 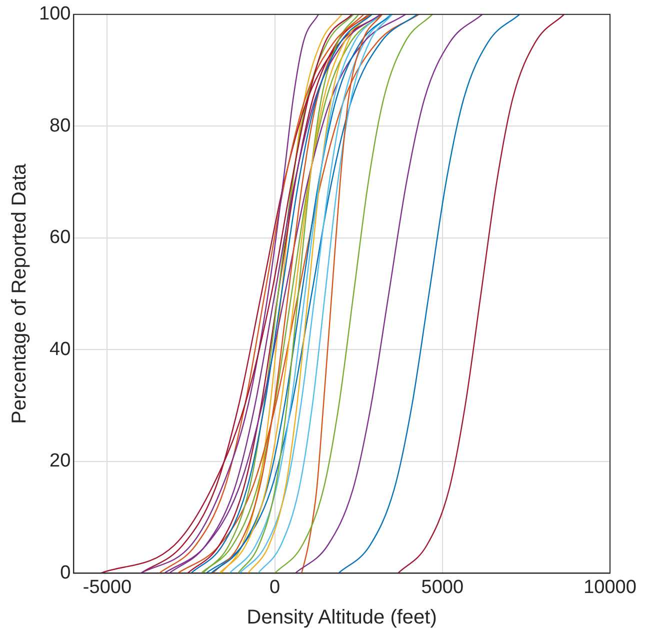 What do you see at coordinates (65, 573) in the screenshot?
I see `y-tick-label: 0` at bounding box center [65, 573].